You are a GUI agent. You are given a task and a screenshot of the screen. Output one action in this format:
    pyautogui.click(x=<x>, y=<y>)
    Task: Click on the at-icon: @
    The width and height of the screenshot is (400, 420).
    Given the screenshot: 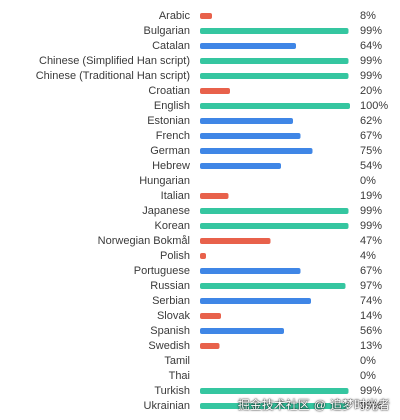 What is the action you would take?
    pyautogui.click(x=319, y=404)
    